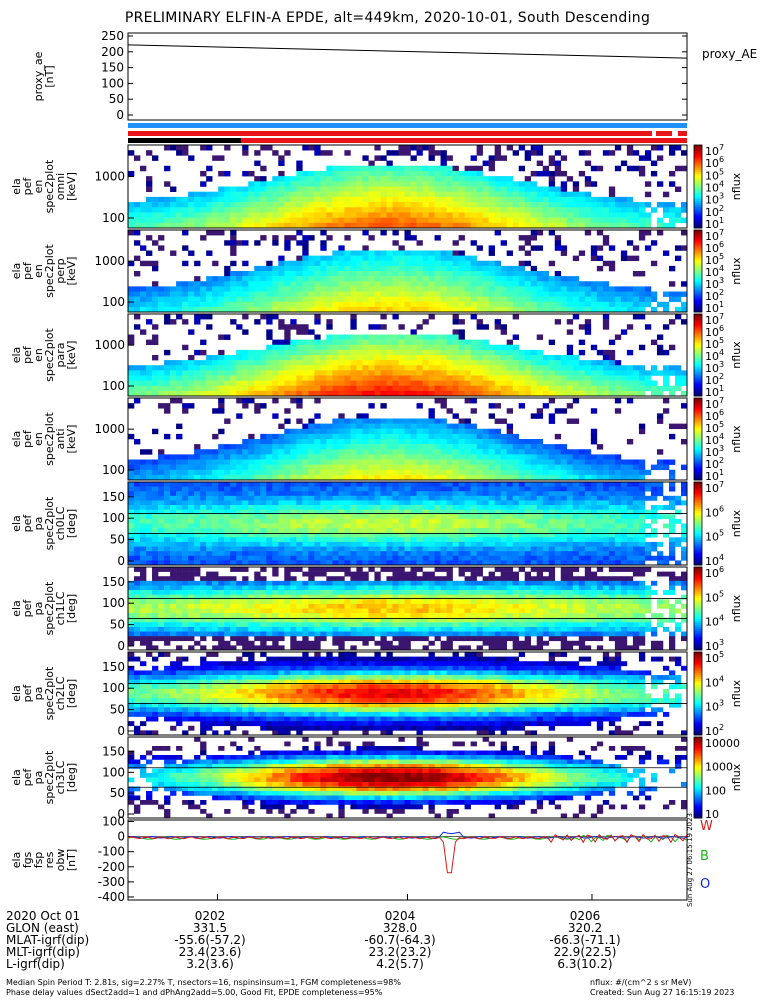  What do you see at coordinates (113, 302) in the screenshot?
I see `spec_en_2-tick-label: 100` at bounding box center [113, 302].